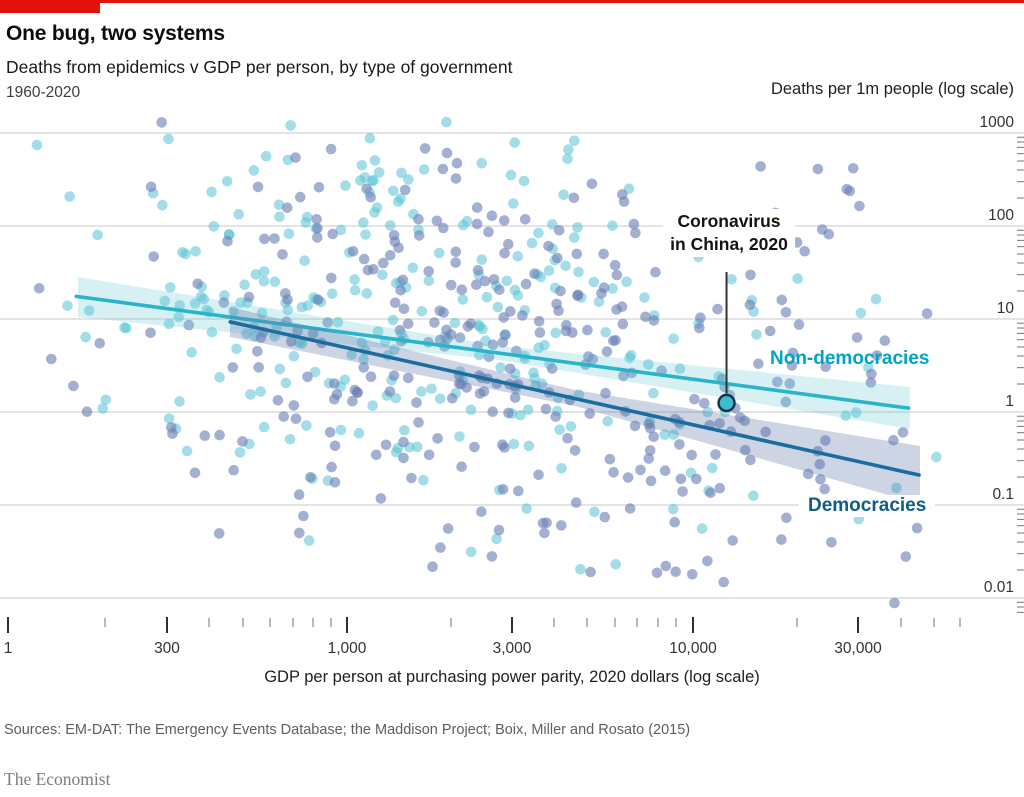 The width and height of the screenshot is (1024, 797). Describe the element at coordinates (167, 648) in the screenshot. I see `x-tick-label: 300` at that location.